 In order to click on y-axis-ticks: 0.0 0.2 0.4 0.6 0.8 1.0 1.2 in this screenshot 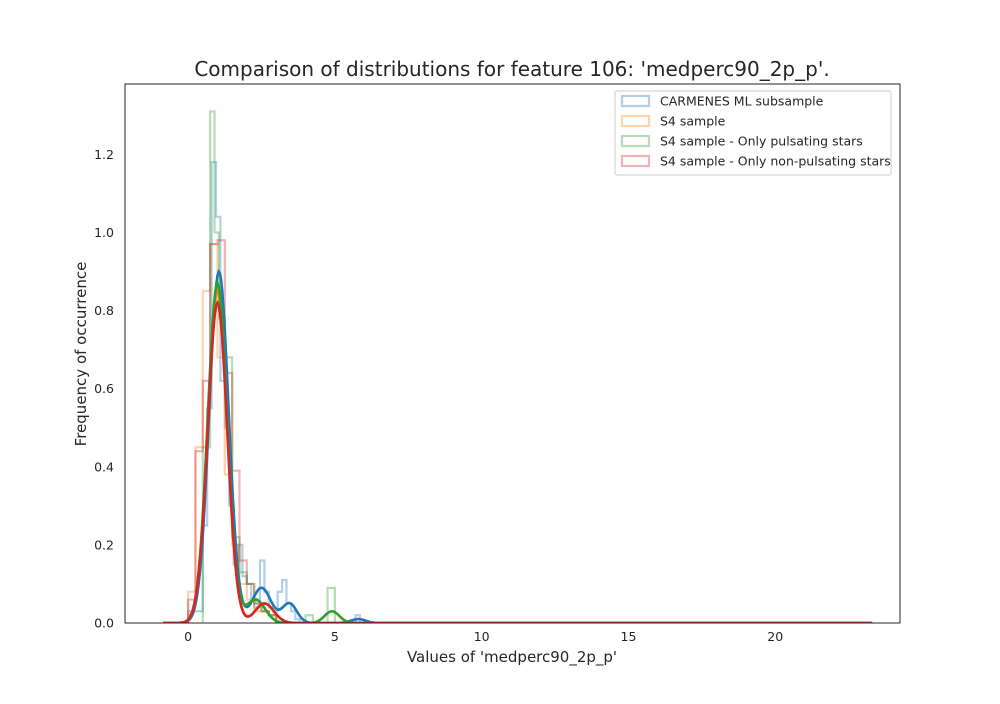, I will do `click(104, 389)`.